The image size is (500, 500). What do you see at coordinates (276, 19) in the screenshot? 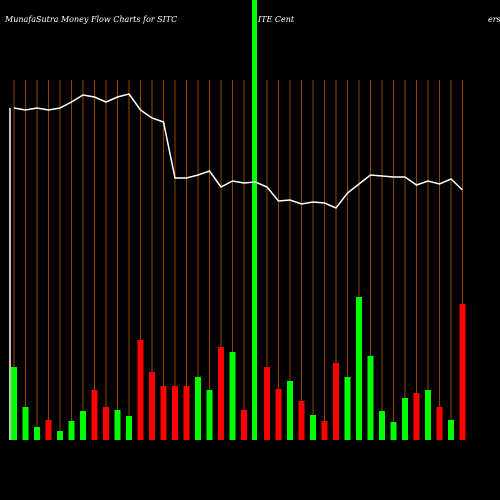
I see `chart-title-middle: ITE Cent` at bounding box center [276, 19].